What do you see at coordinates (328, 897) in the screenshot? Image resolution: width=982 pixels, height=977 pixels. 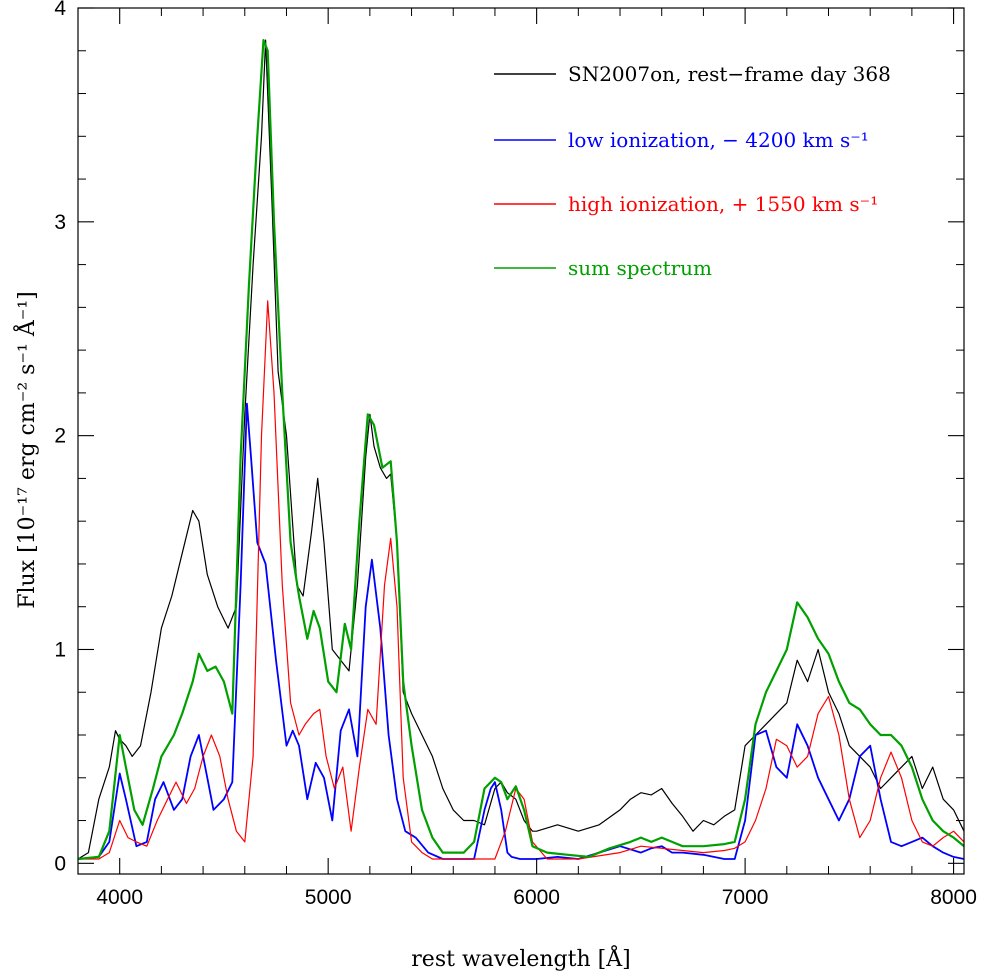 I see `x-tick-label: 5000` at bounding box center [328, 897].